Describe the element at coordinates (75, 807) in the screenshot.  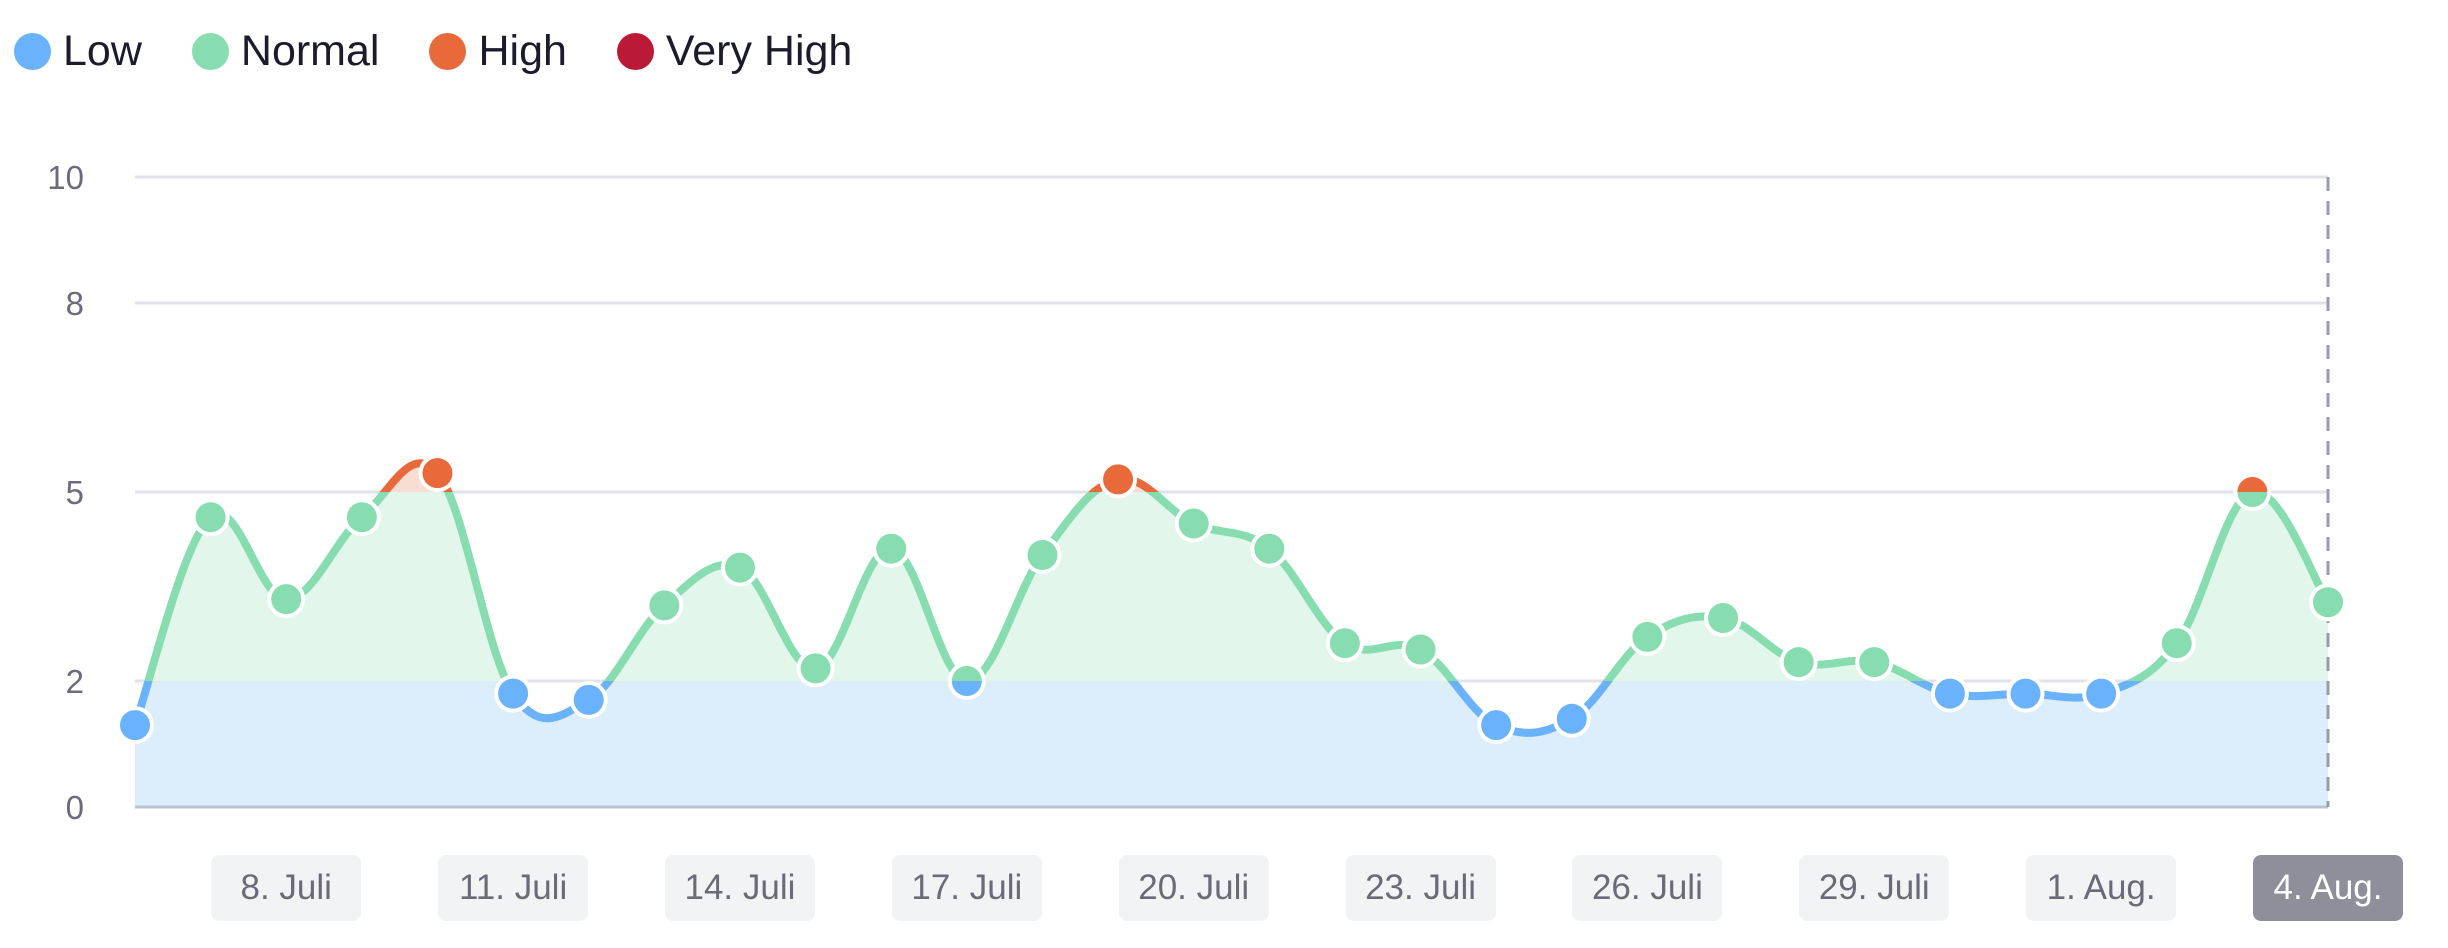
I see `y-tick-label: 0` at that location.